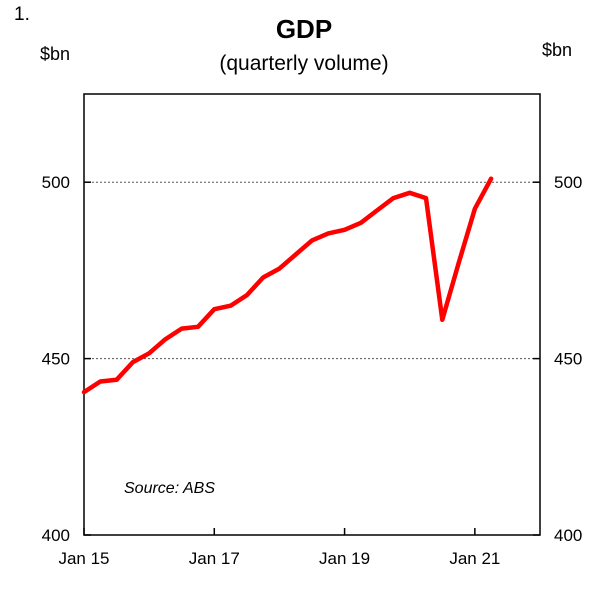 The height and width of the screenshot is (589, 608). I want to click on y-tick-label-right: 450, so click(568, 359).